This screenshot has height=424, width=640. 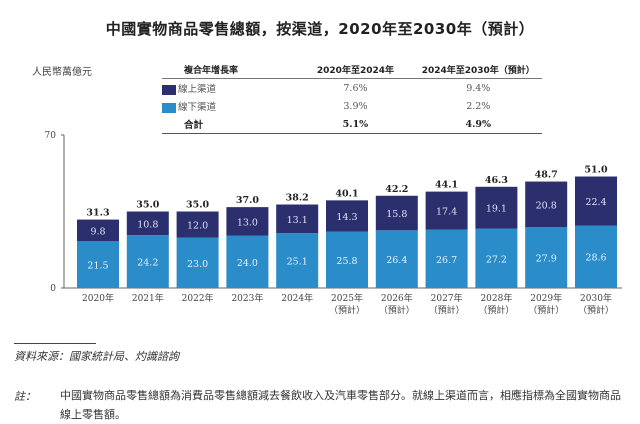 I want to click on data-label-online: 14.3, so click(x=346, y=217).